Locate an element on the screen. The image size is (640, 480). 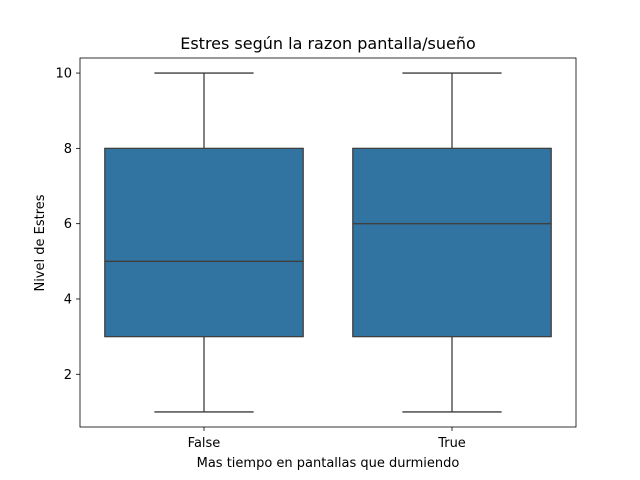
x-tick-label: False is located at coordinates (204, 443).